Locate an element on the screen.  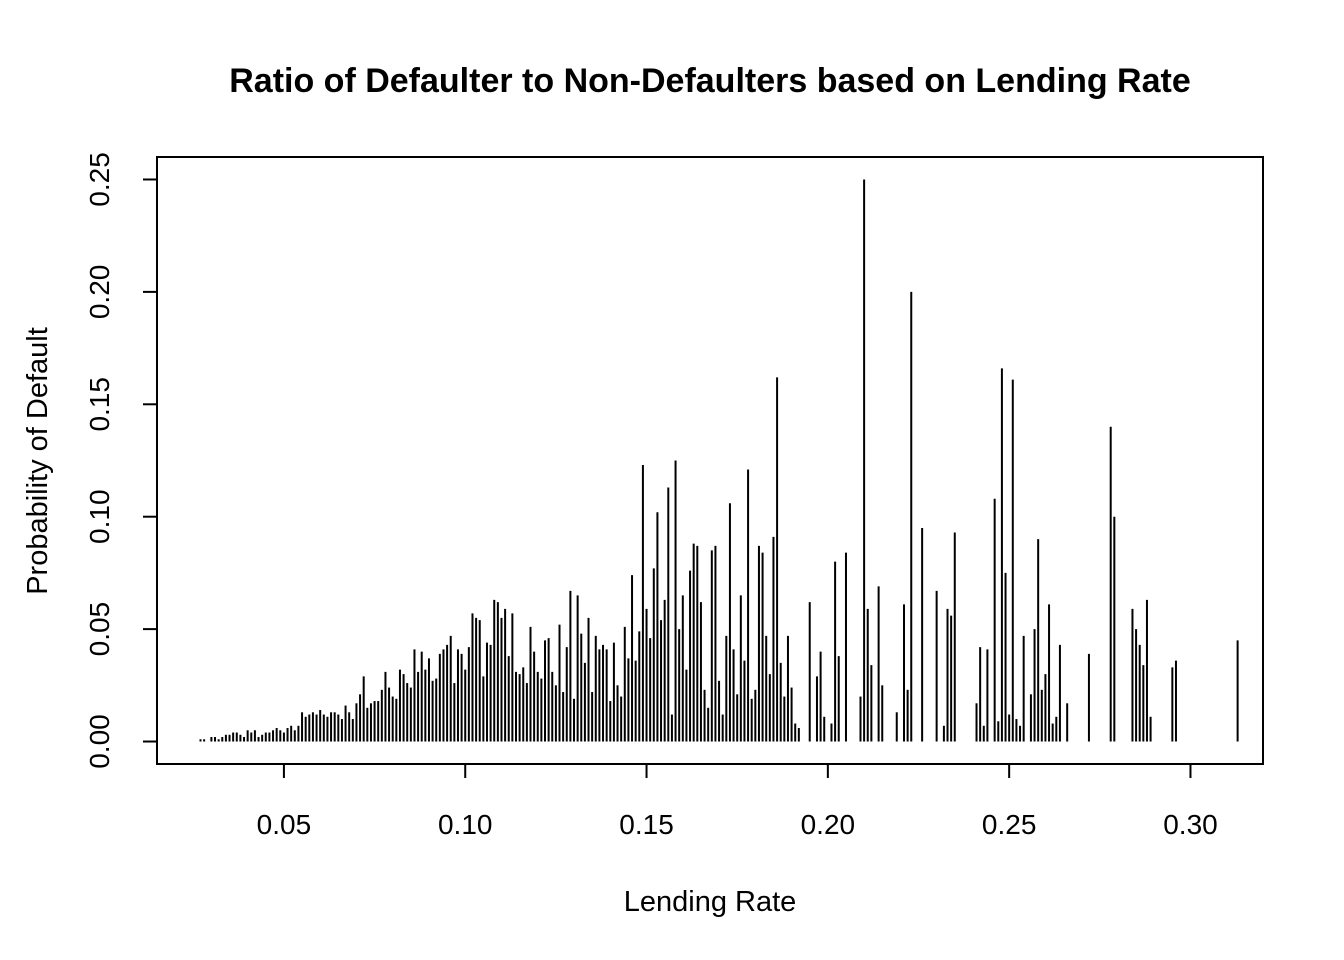
x-tick-label: 0.30 is located at coordinates (1190, 824).